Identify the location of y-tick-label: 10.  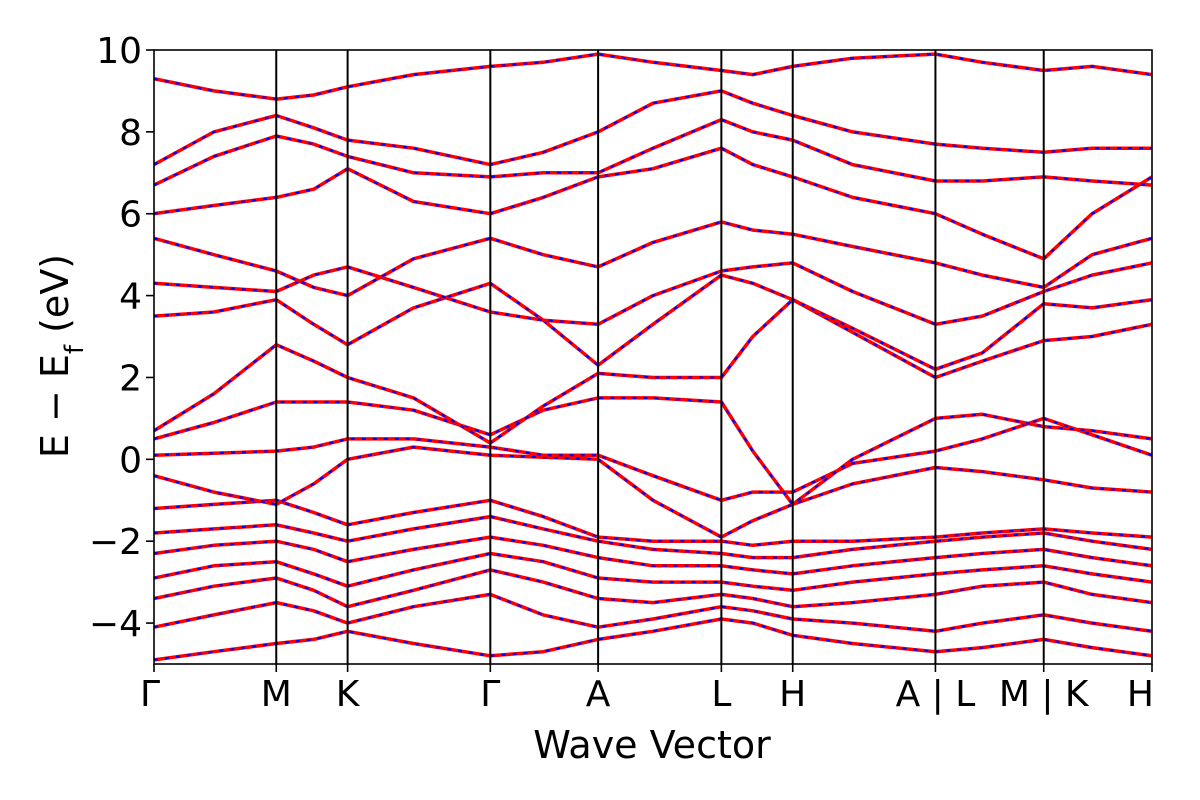
(119, 51).